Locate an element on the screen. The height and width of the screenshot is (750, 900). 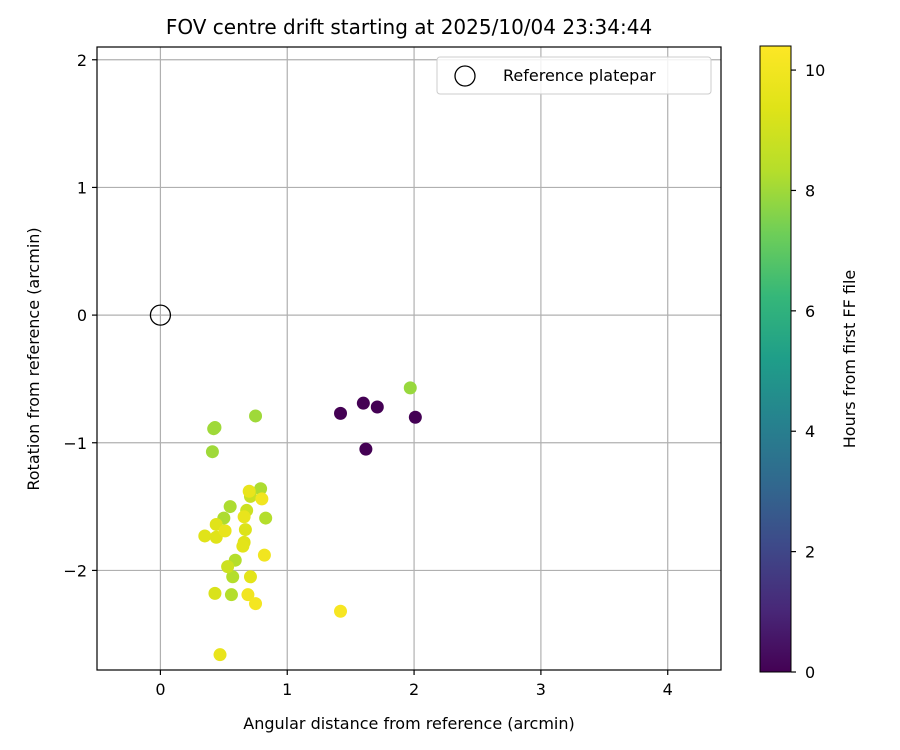
x-axis: 0 1 2 3 4 is located at coordinates (414, 684).